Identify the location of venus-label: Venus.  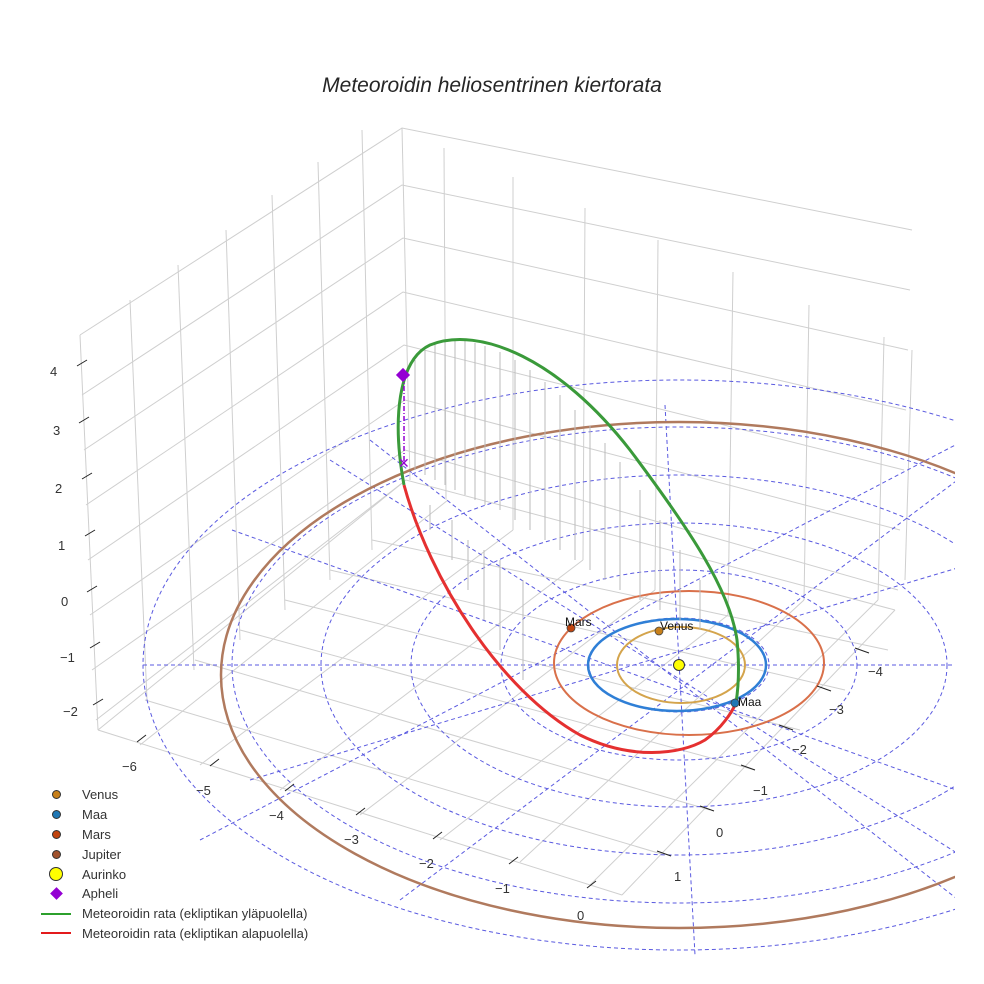
(676, 626).